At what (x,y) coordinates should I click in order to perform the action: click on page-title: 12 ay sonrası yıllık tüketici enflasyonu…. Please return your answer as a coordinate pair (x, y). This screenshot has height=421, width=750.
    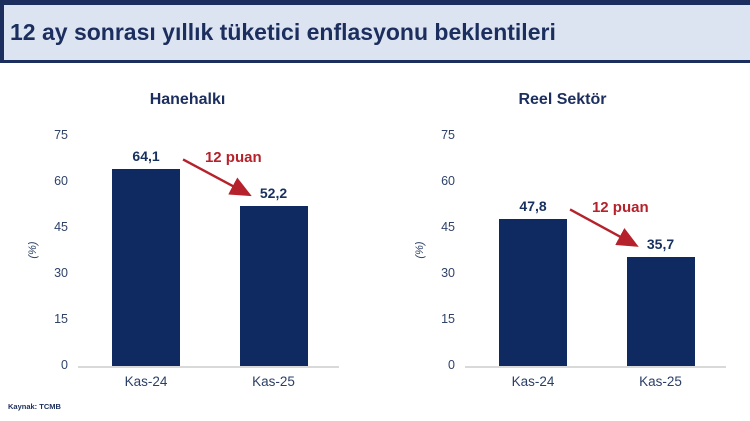
    Looking at the image, I should click on (283, 32).